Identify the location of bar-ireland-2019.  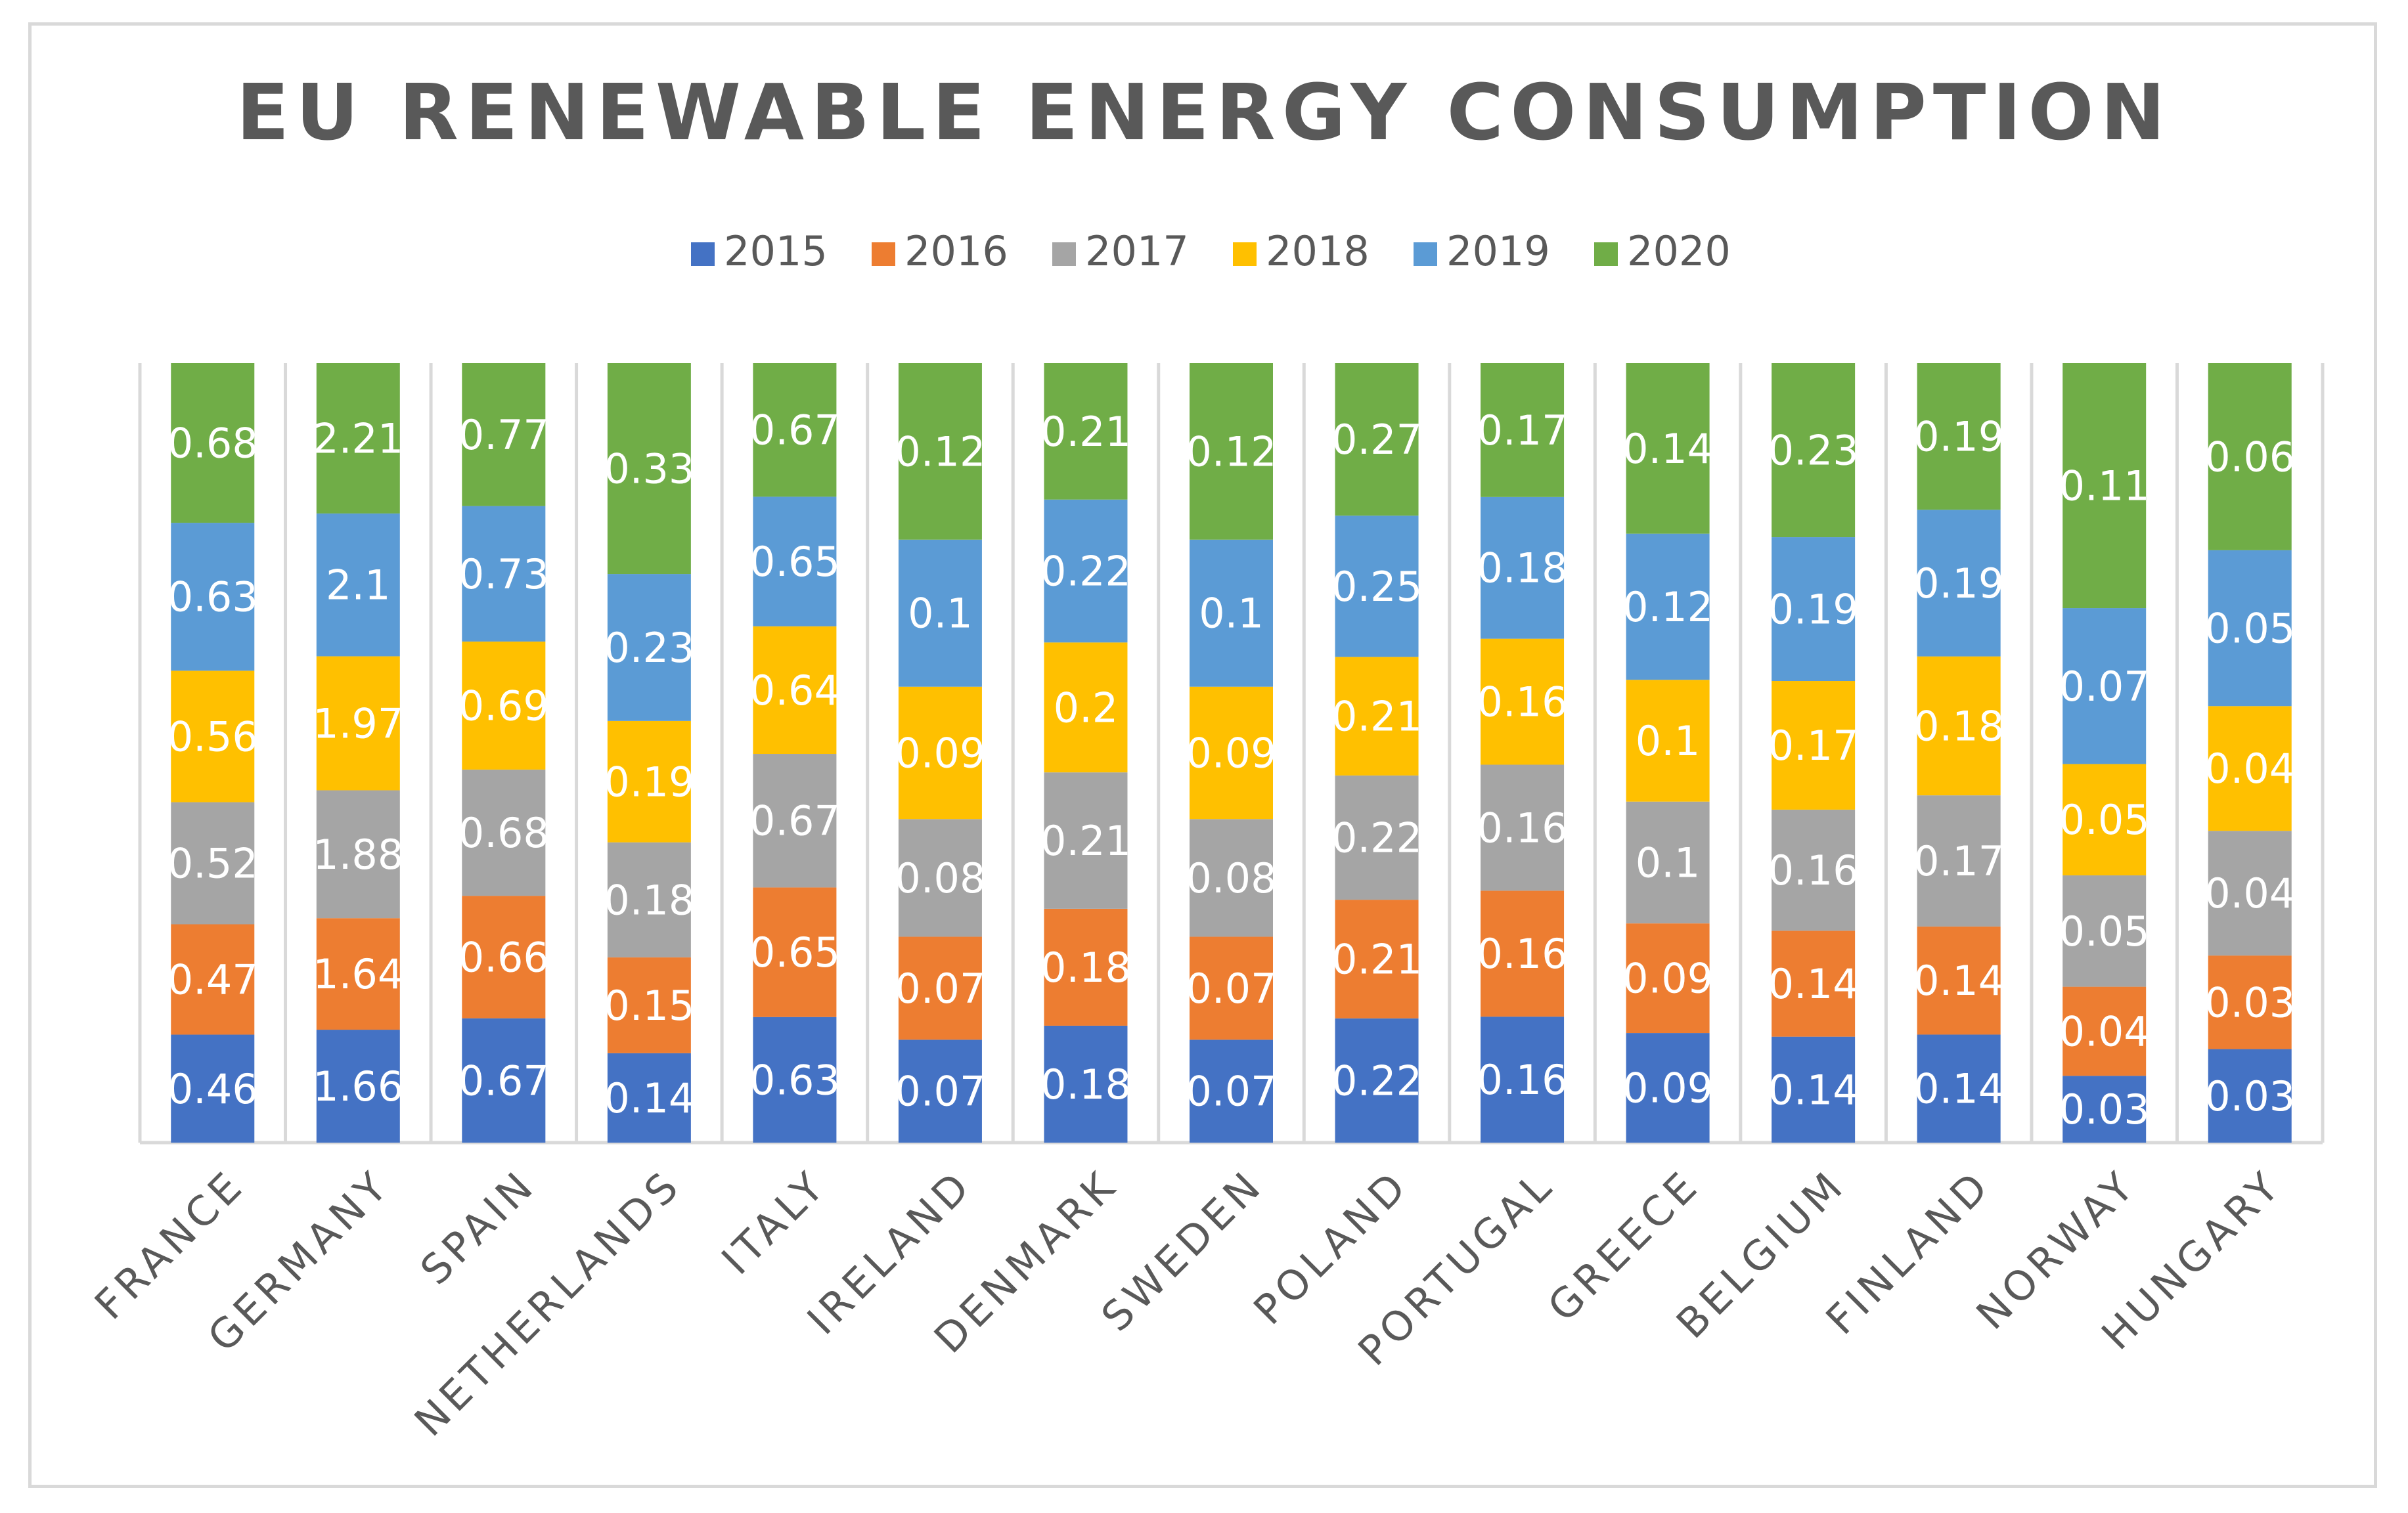
(940, 613).